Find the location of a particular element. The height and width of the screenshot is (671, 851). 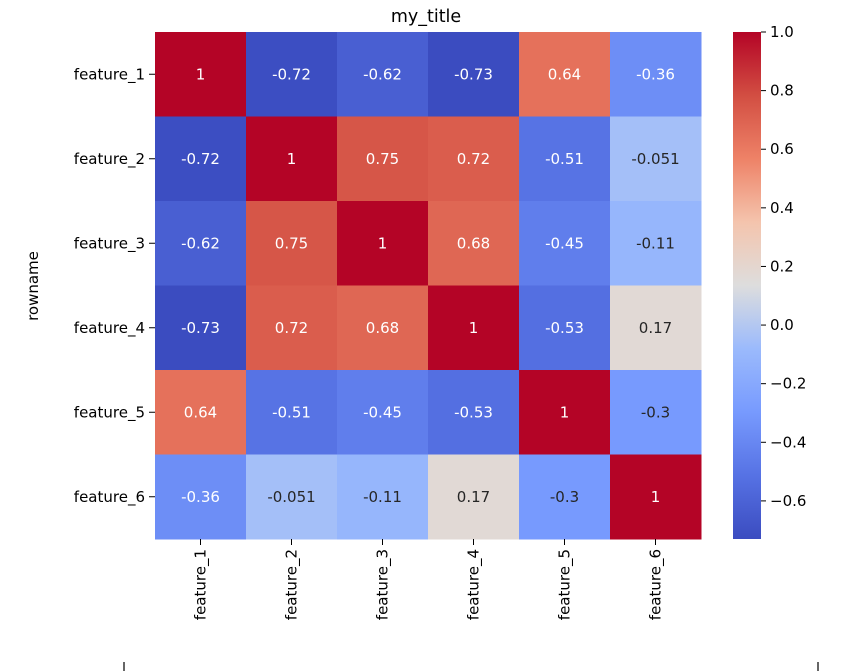

y-tick-label: feature_2 is located at coordinates (109, 159).